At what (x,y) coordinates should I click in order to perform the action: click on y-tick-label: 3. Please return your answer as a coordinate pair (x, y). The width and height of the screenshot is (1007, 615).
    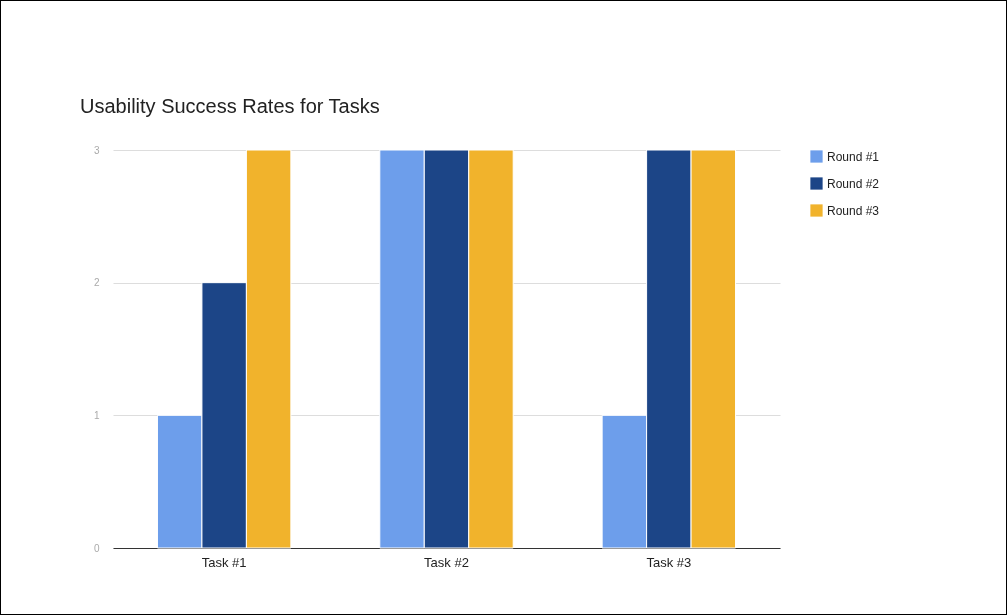
    Looking at the image, I should click on (96, 150).